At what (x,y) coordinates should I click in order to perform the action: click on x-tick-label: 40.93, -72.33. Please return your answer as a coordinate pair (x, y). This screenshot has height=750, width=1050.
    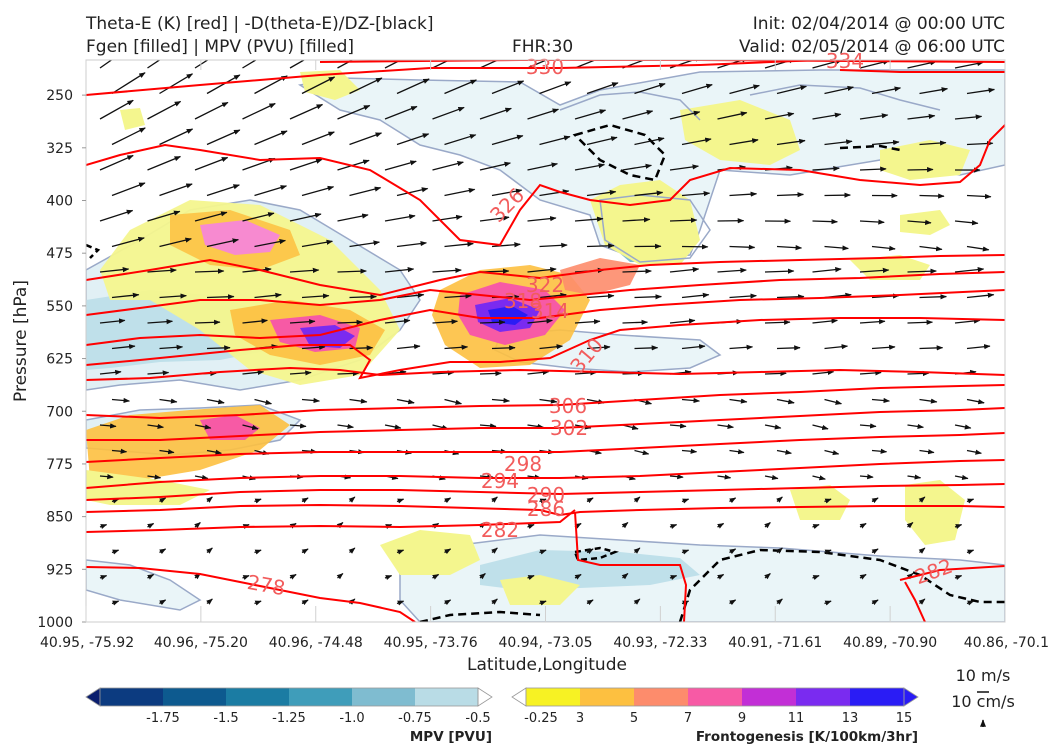
    Looking at the image, I should click on (660, 643).